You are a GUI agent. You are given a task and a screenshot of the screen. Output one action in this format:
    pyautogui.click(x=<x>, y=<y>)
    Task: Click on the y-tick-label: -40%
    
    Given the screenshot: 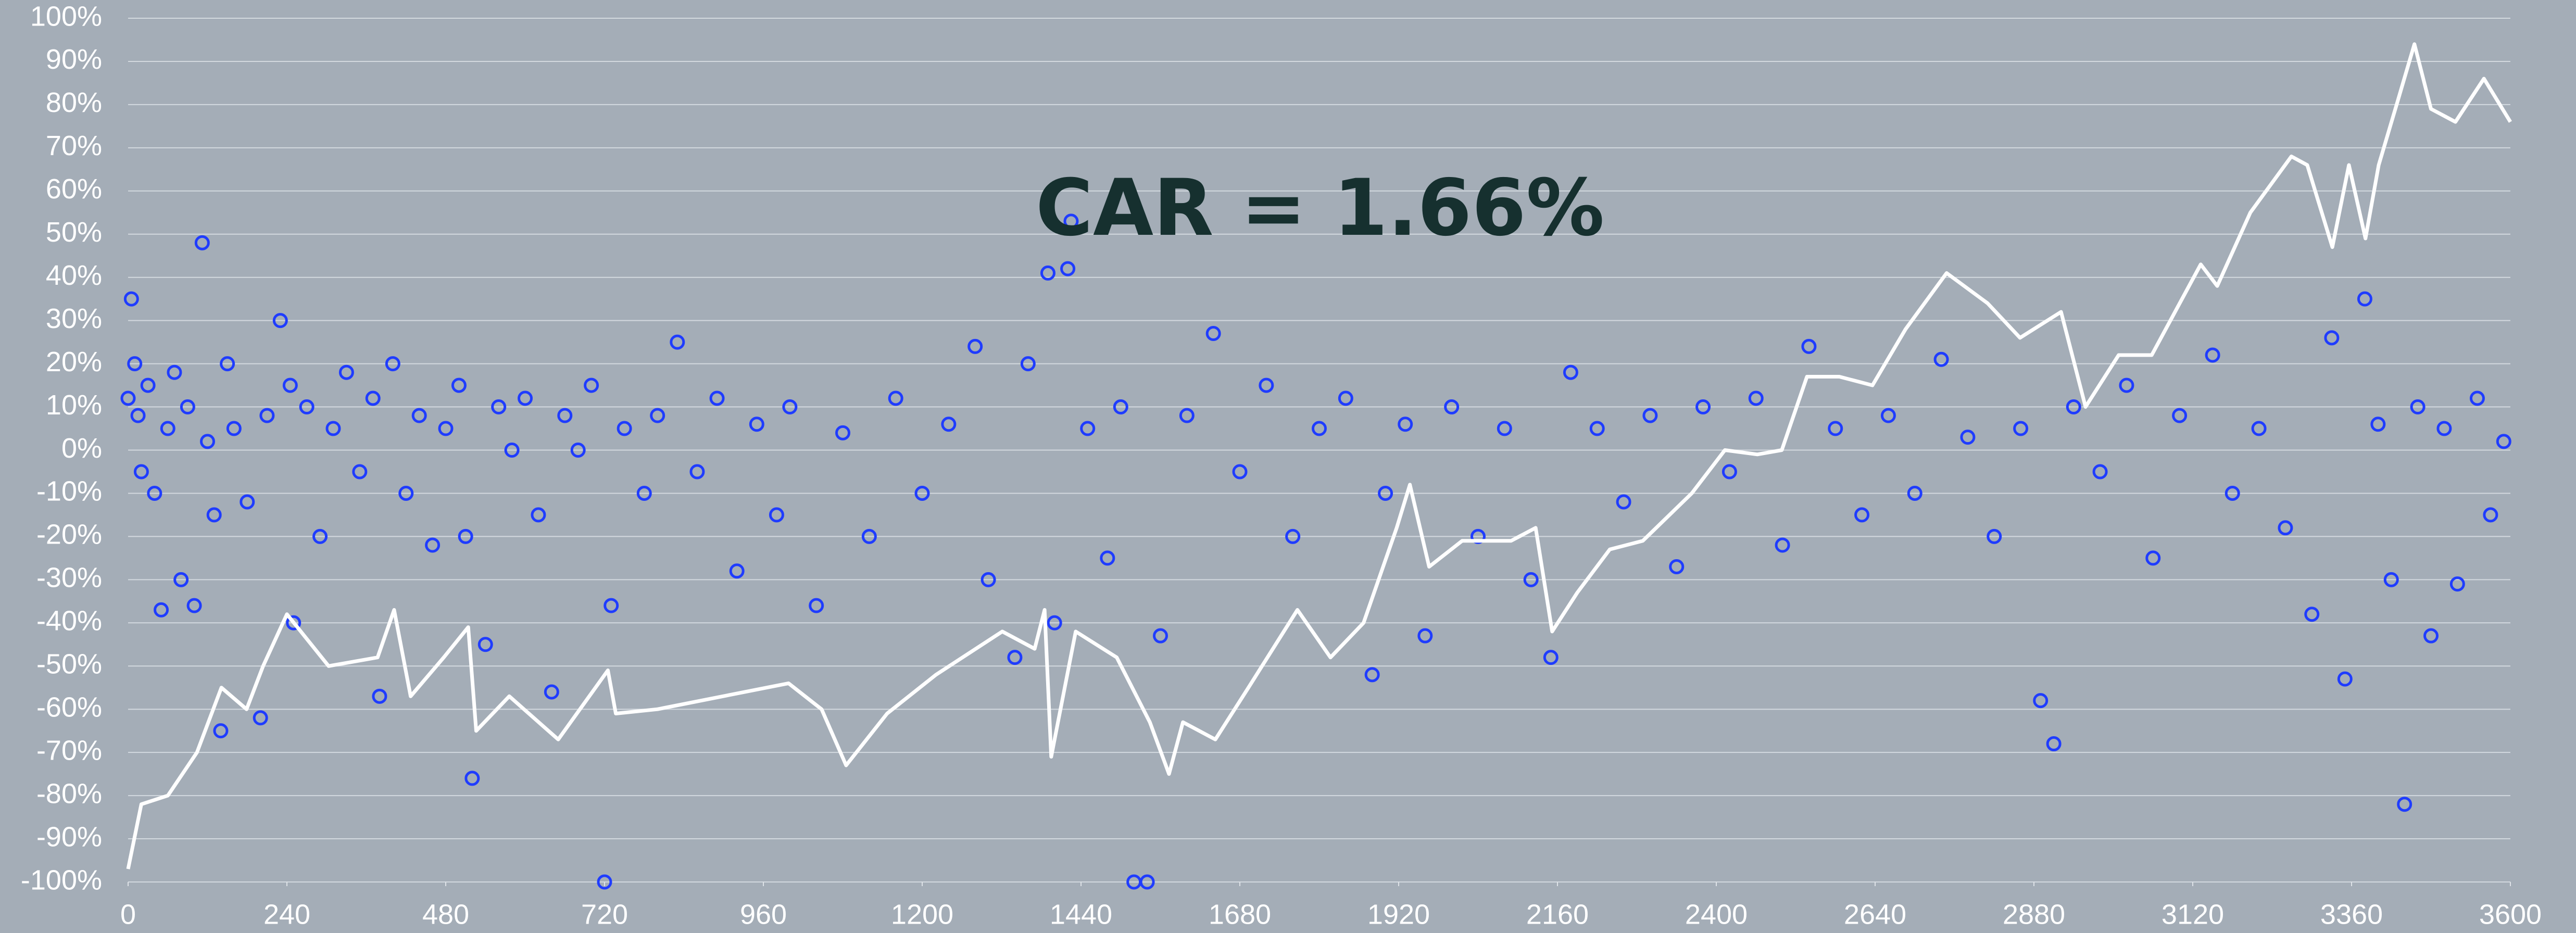 What is the action you would take?
    pyautogui.click(x=69, y=621)
    